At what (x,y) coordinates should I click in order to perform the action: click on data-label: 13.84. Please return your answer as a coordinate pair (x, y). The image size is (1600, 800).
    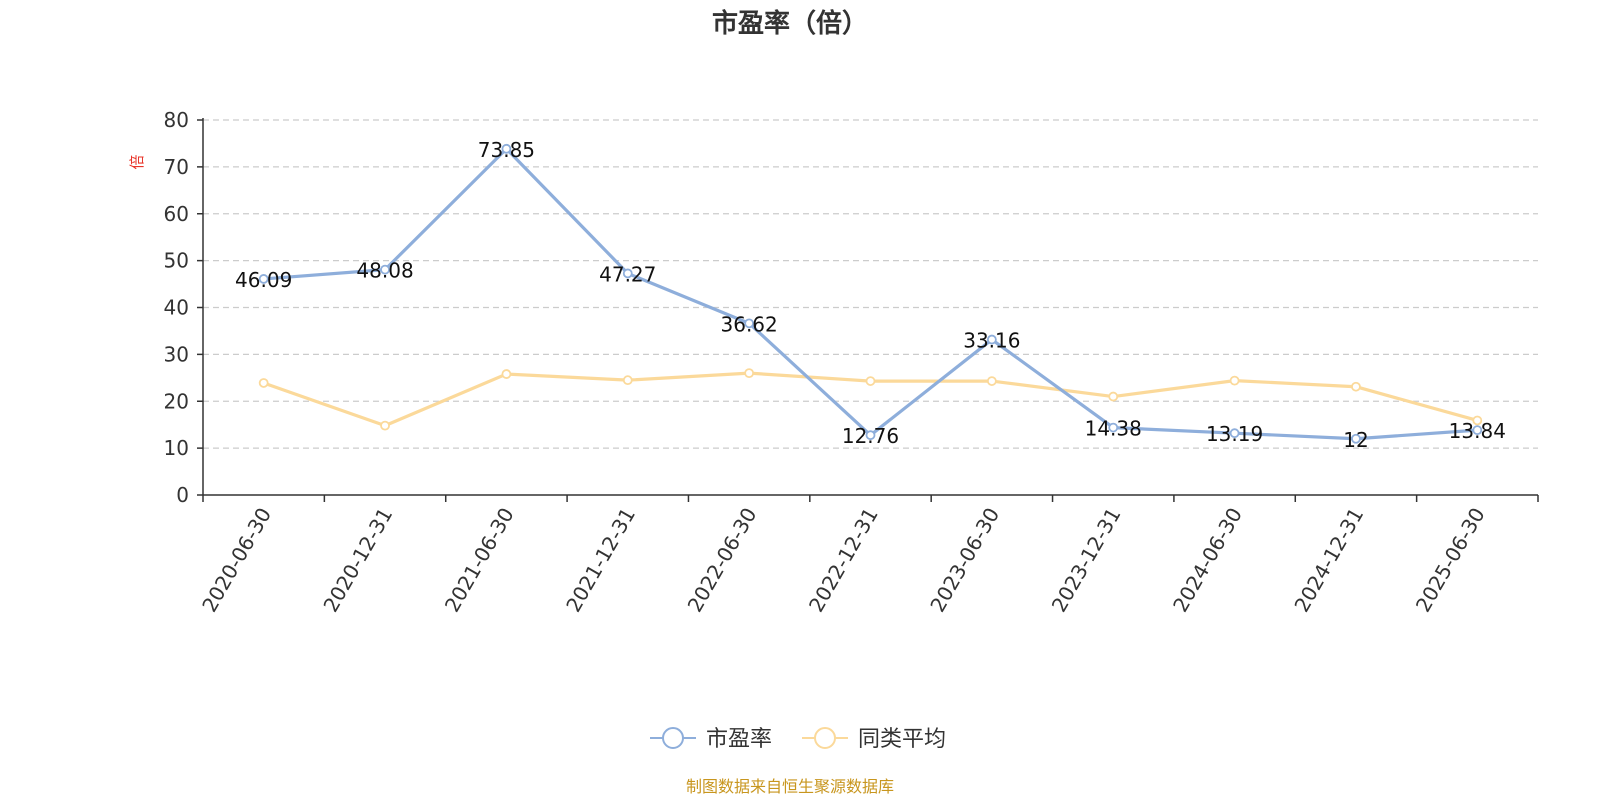
    Looking at the image, I should click on (1477, 431).